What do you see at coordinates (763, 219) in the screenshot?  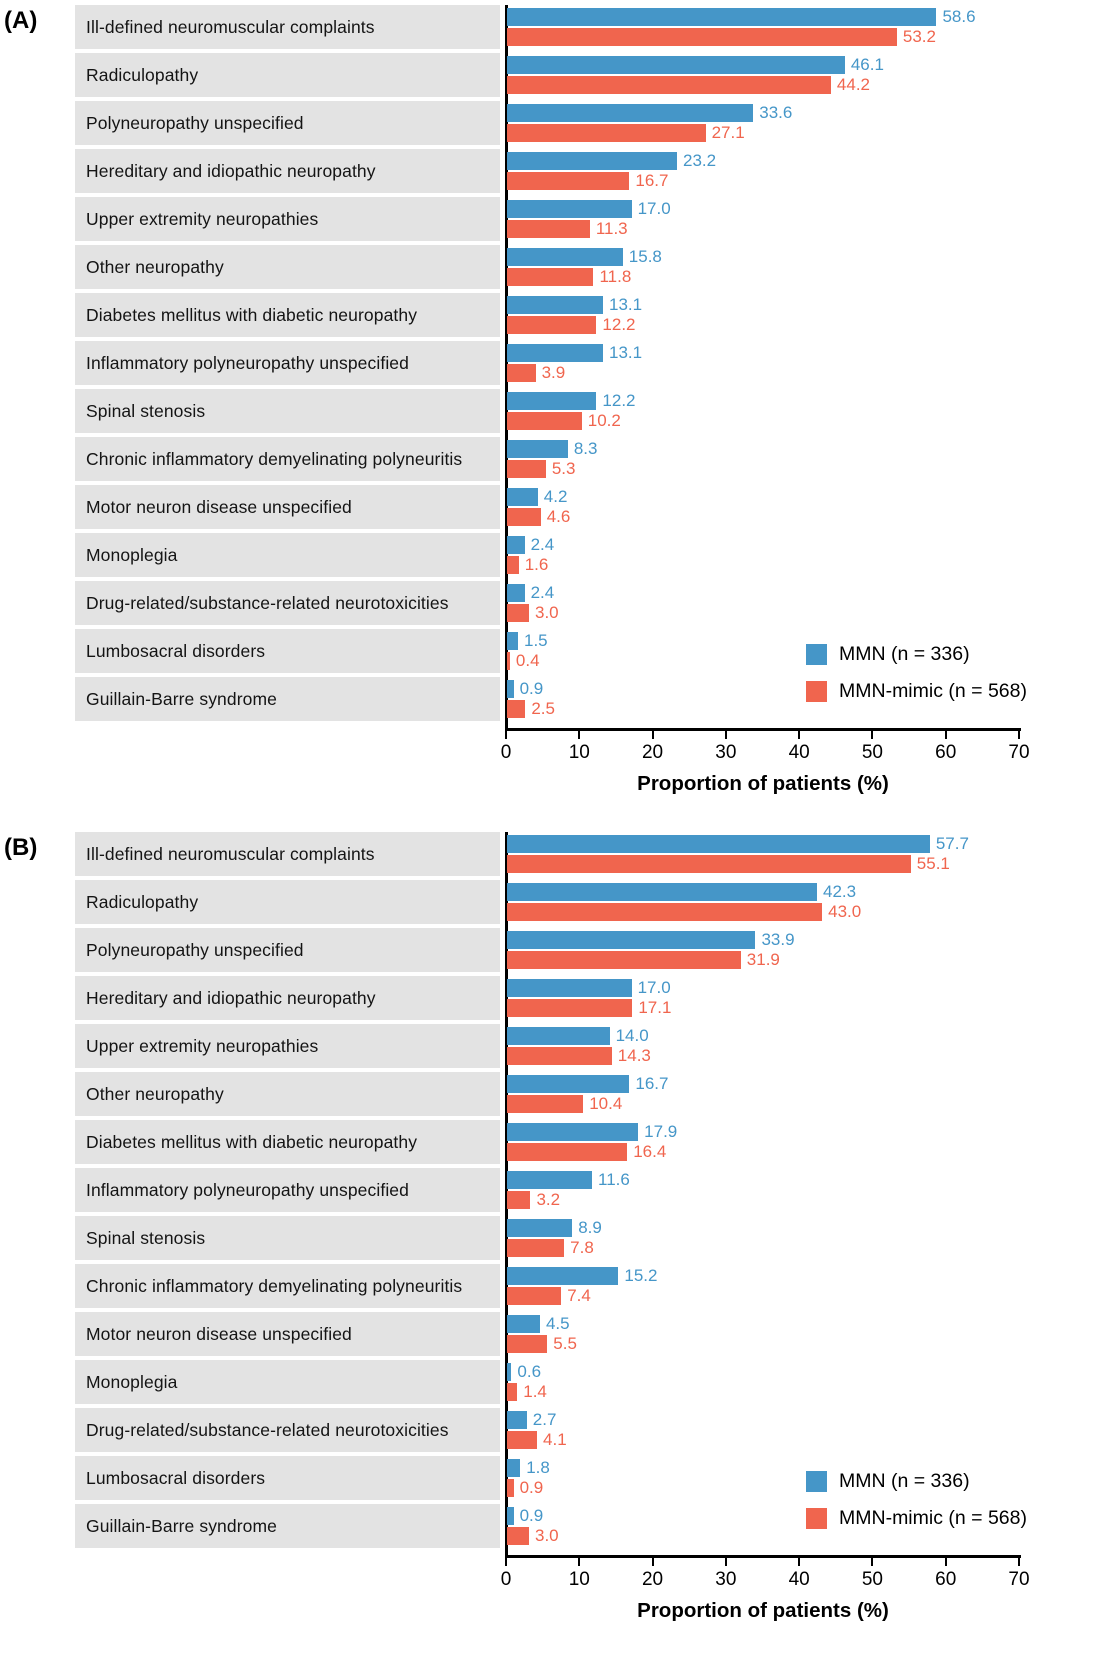 I see `bar-group: 17.0 11.3` at bounding box center [763, 219].